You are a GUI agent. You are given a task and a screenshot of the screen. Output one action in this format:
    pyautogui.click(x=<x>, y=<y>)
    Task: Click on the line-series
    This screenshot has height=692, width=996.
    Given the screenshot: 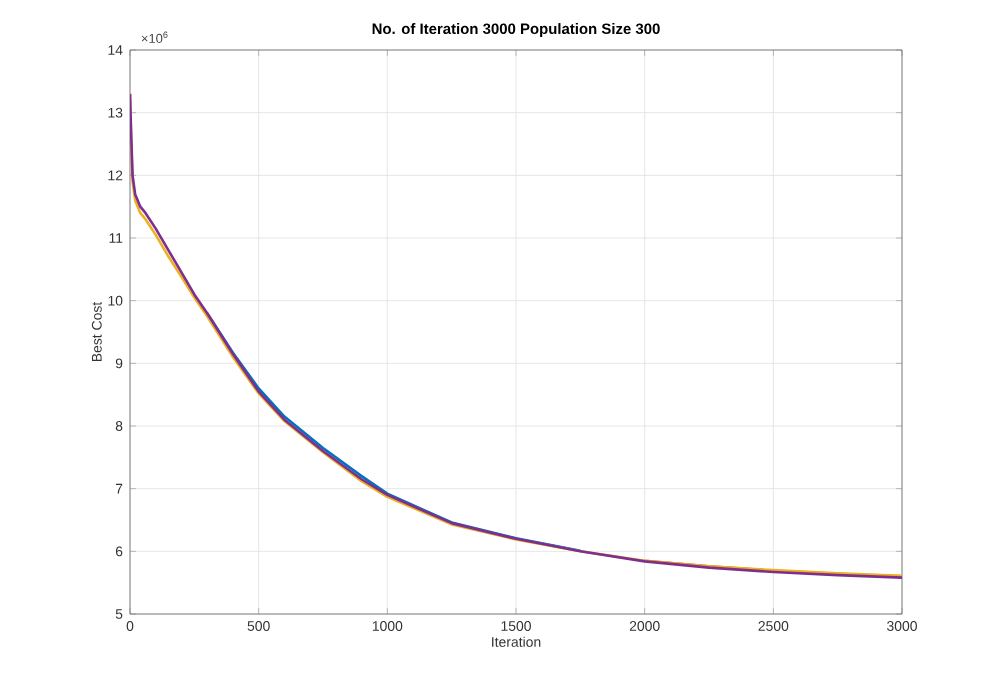 What is the action you would take?
    pyautogui.click(x=393, y=432)
    